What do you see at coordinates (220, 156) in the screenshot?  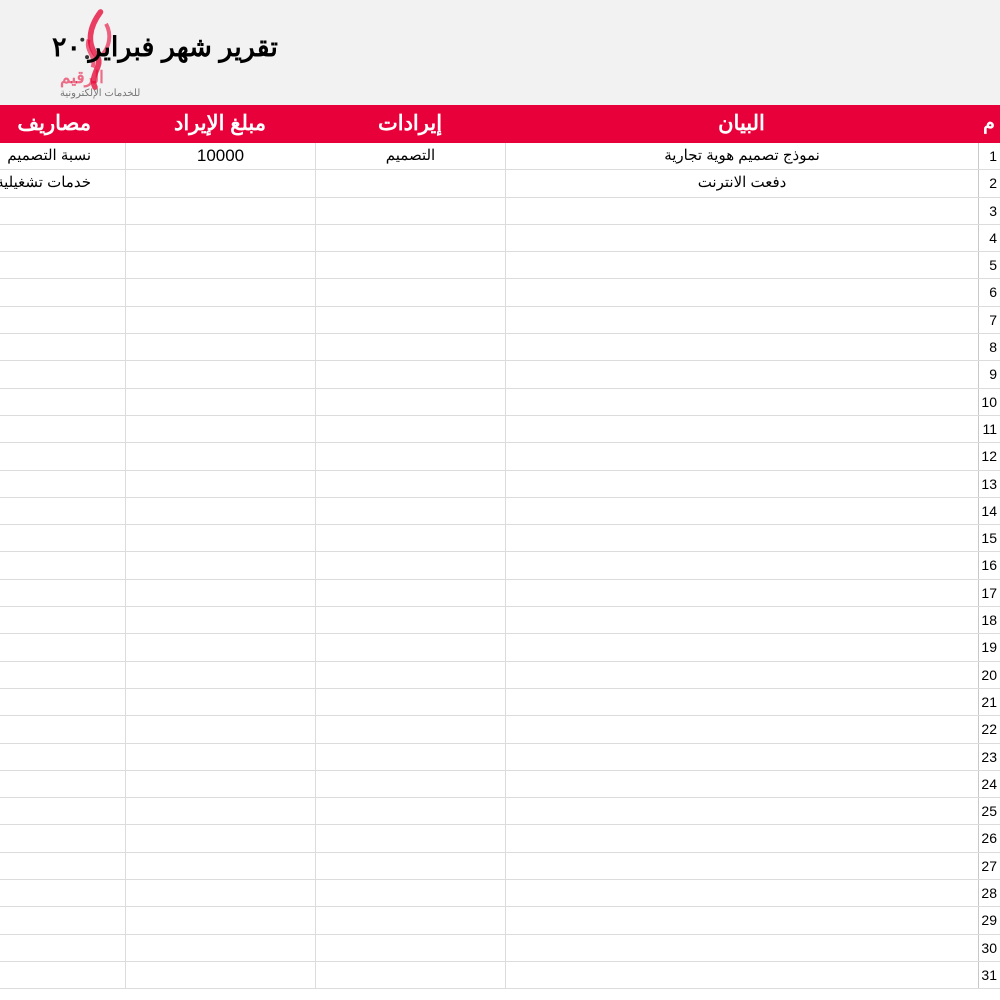 I see `amount-cell: 10000` at bounding box center [220, 156].